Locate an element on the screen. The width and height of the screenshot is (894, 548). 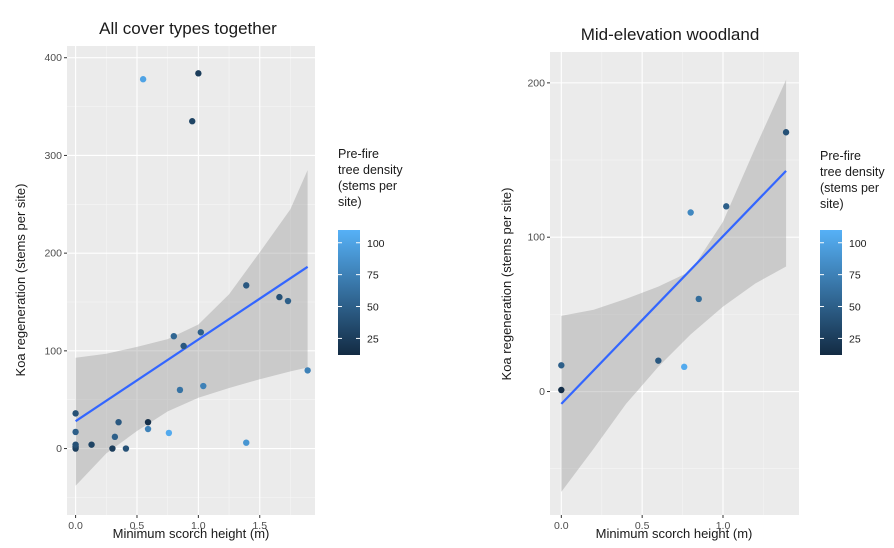
x-axis-ticks: 0.0 0.5 1.0 is located at coordinates (642, 523).